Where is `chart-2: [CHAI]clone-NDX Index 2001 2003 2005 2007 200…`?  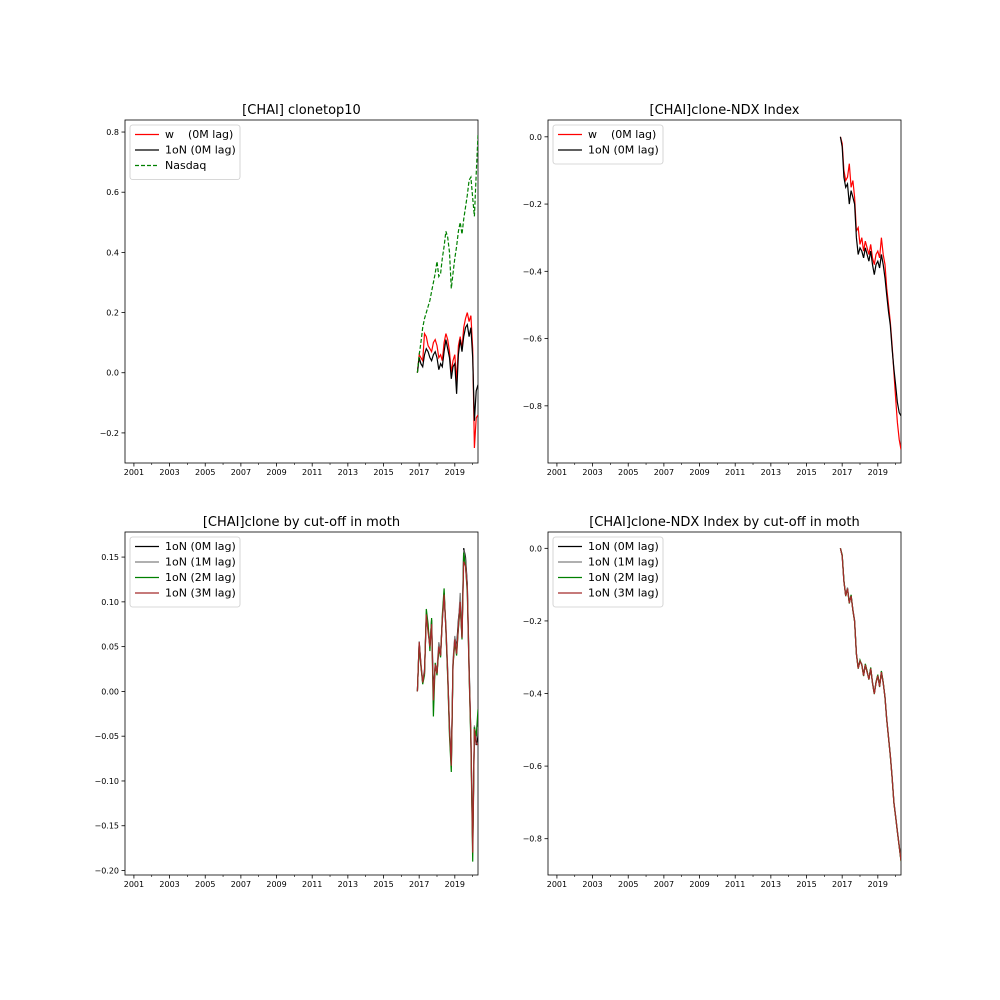 chart-2: [CHAI]clone-NDX Index 2001 2003 2005 2007 200… is located at coordinates (712, 290).